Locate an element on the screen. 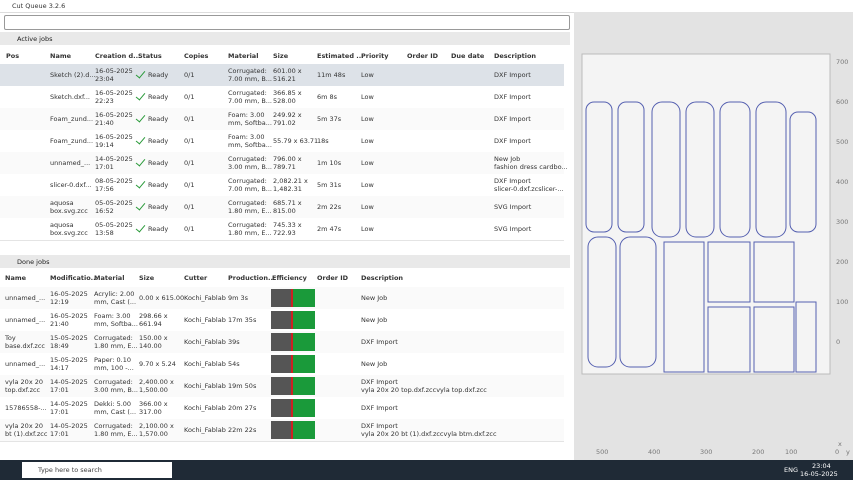 The height and width of the screenshot is (480, 853). x-axis-label: 100 is located at coordinates (791, 452).